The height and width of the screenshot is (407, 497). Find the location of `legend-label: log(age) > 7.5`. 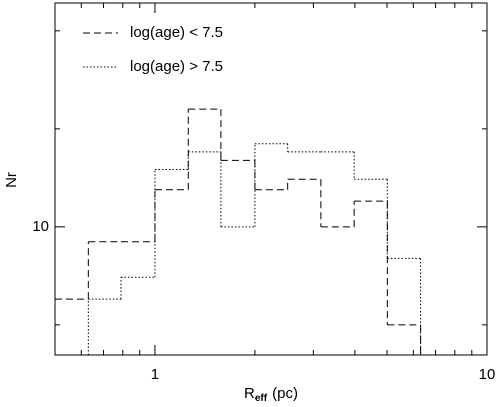

legend-label: log(age) > 7.5 is located at coordinates (176, 66).